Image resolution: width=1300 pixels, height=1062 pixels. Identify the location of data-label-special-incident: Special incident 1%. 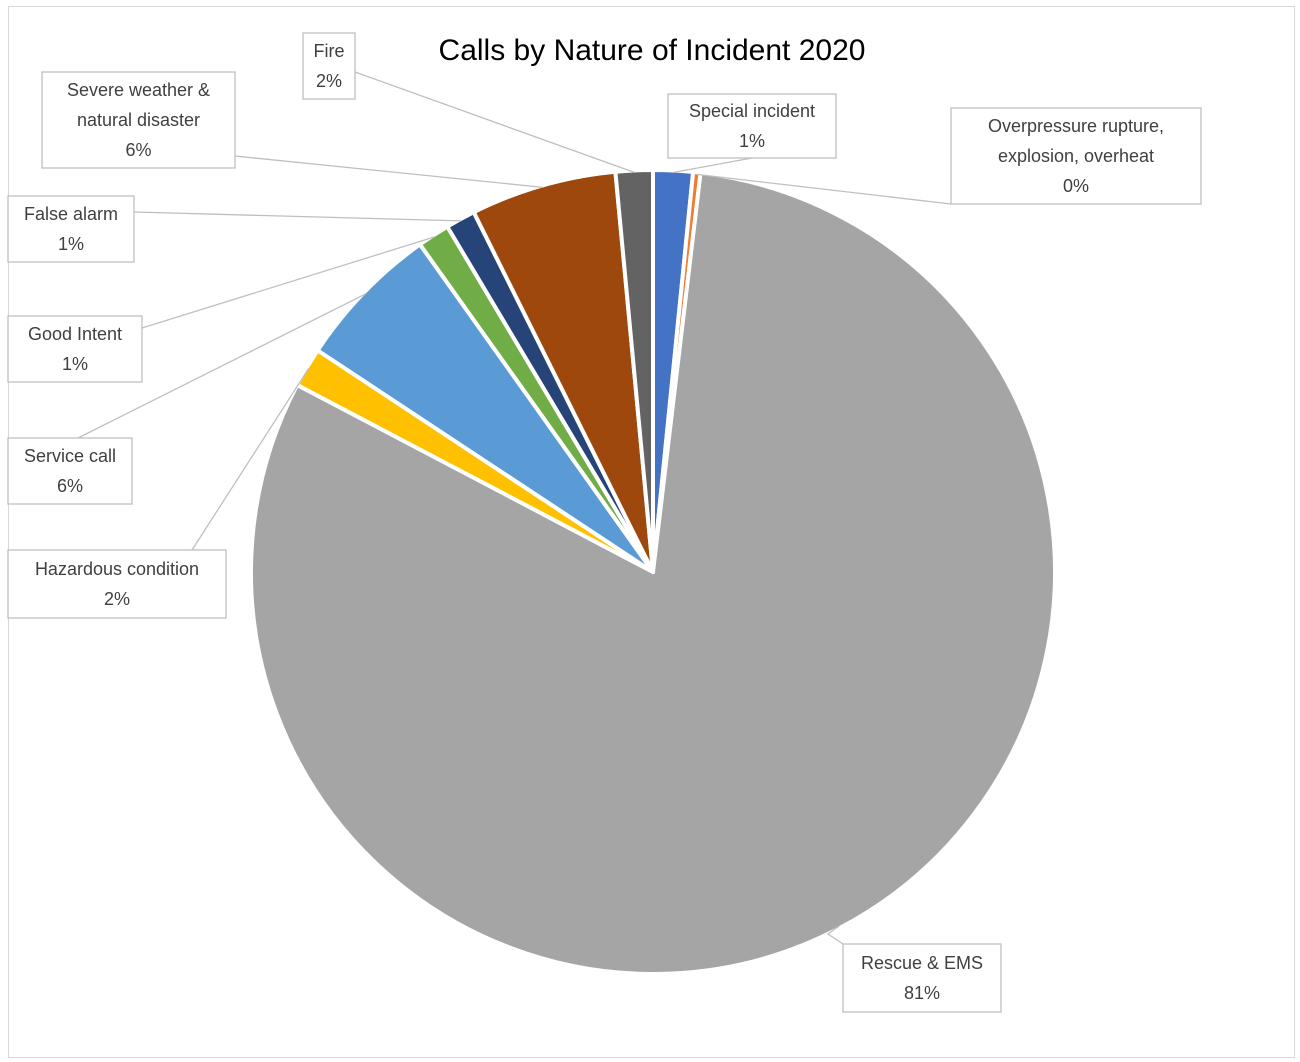
(752, 126).